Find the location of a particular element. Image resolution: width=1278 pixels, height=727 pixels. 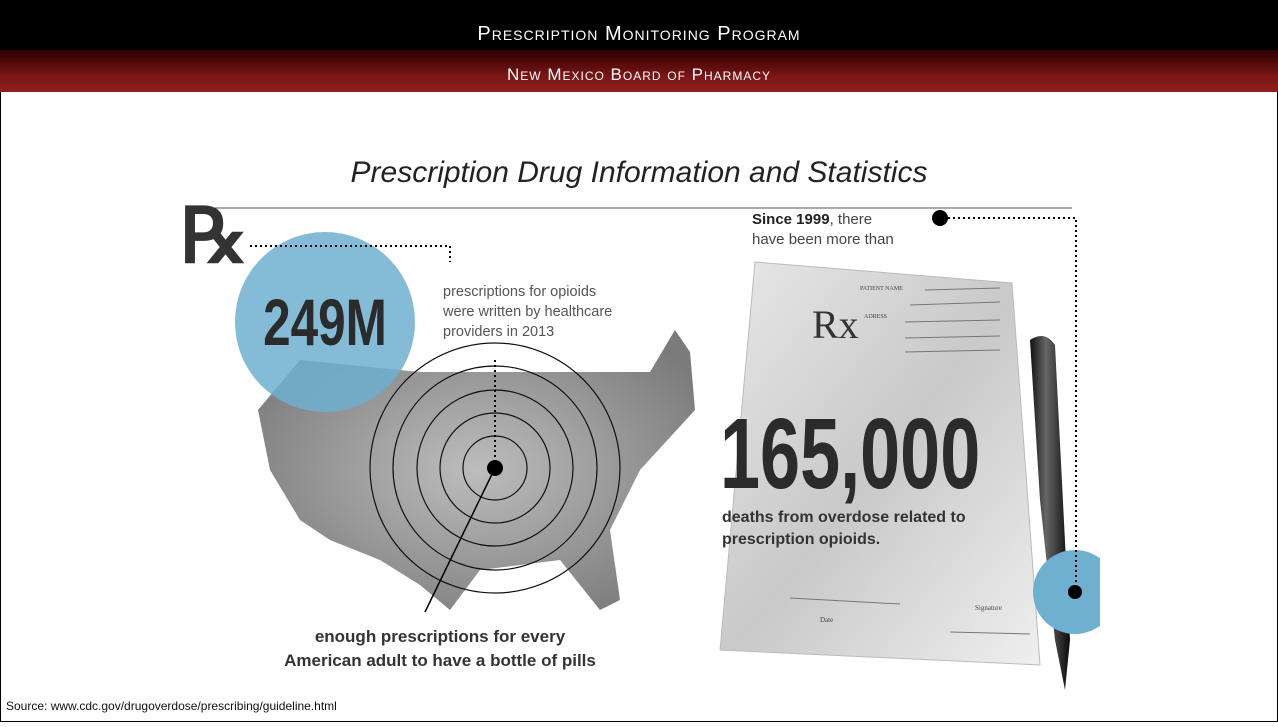

intro-rest: , there is located at coordinates (851, 219).